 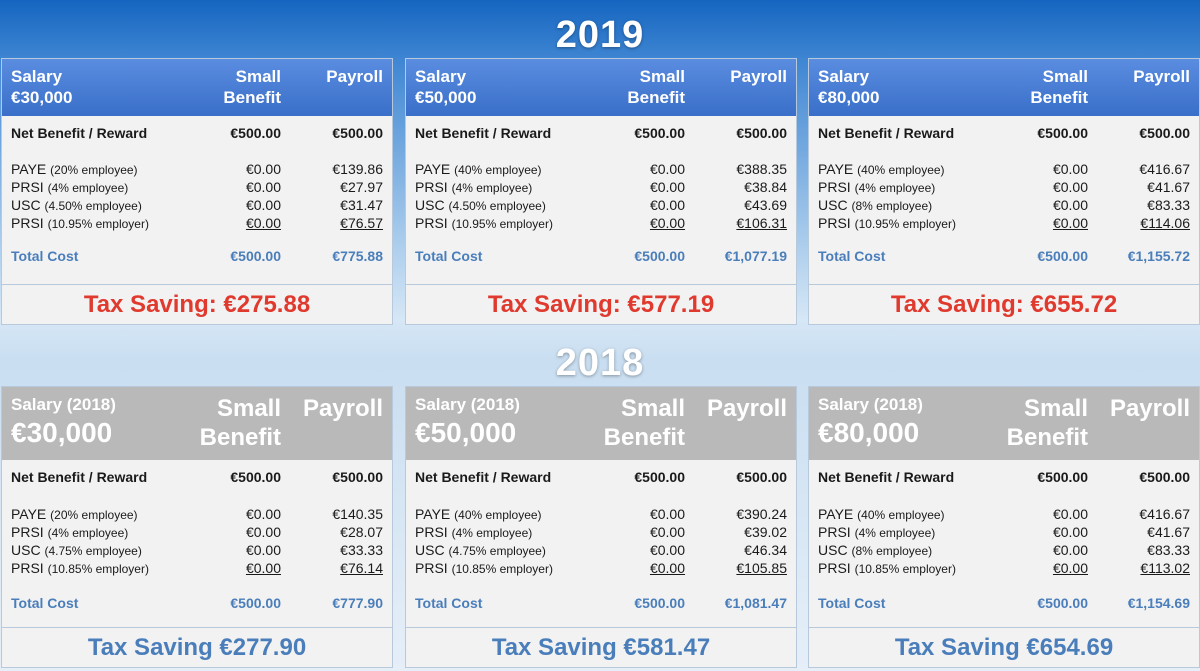 What do you see at coordinates (761, 568) in the screenshot?
I see `tax-row-payroll: €105.85` at bounding box center [761, 568].